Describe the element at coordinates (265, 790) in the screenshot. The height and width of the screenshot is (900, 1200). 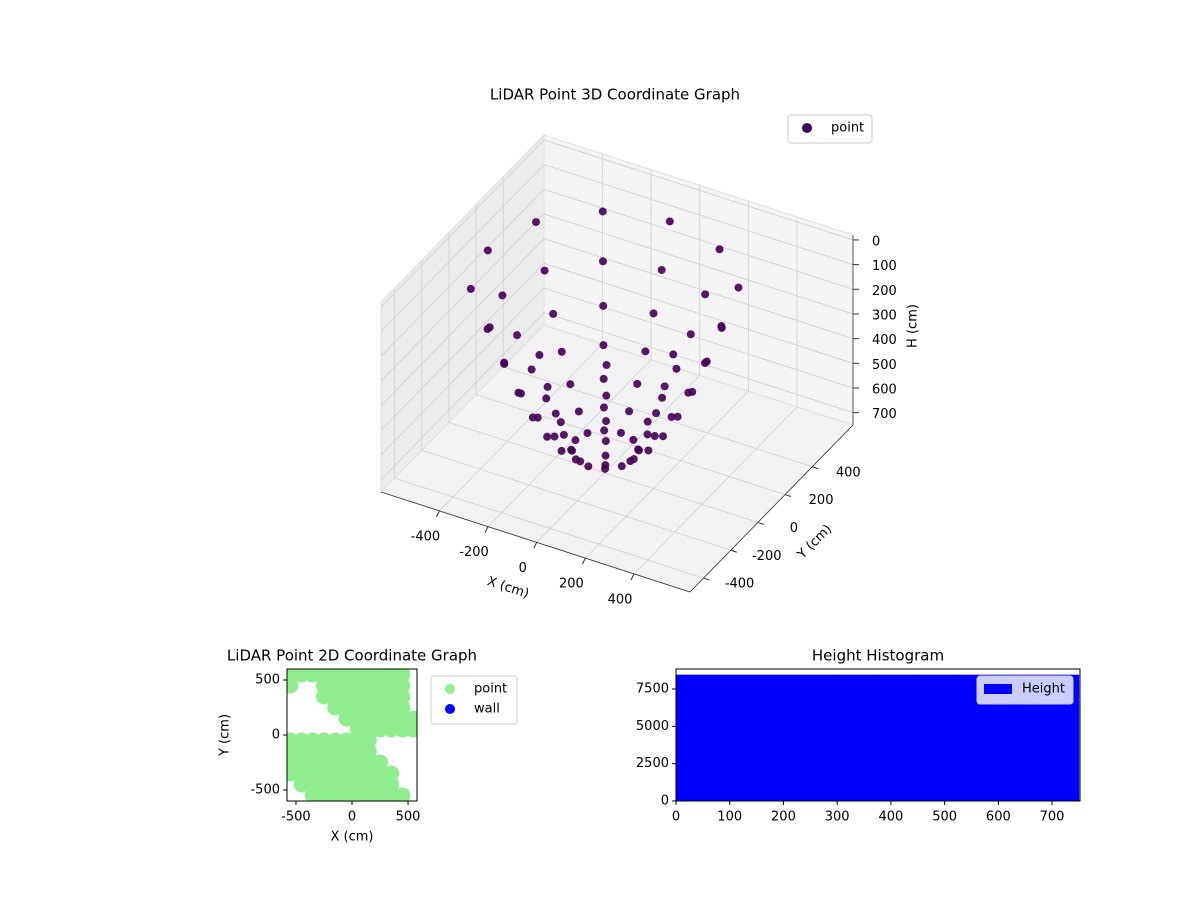
I see `y-tick-label: -500` at that location.